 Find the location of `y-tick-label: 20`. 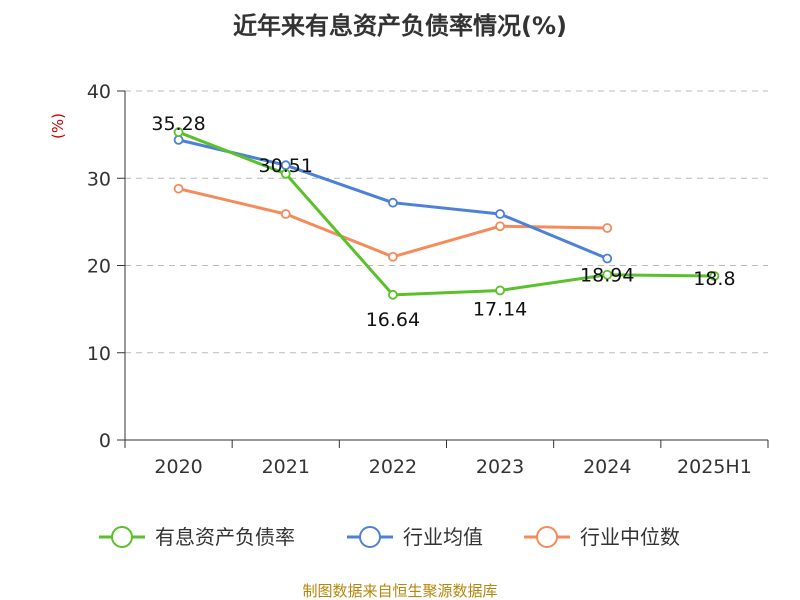

y-tick-label: 20 is located at coordinates (99, 267).